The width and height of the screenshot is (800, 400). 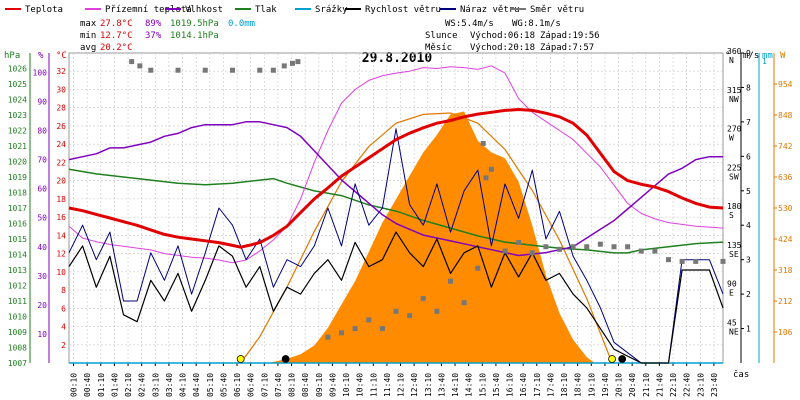 What do you see at coordinates (785, 146) in the screenshot?
I see `y-tick-label-w: 742` at bounding box center [785, 146].